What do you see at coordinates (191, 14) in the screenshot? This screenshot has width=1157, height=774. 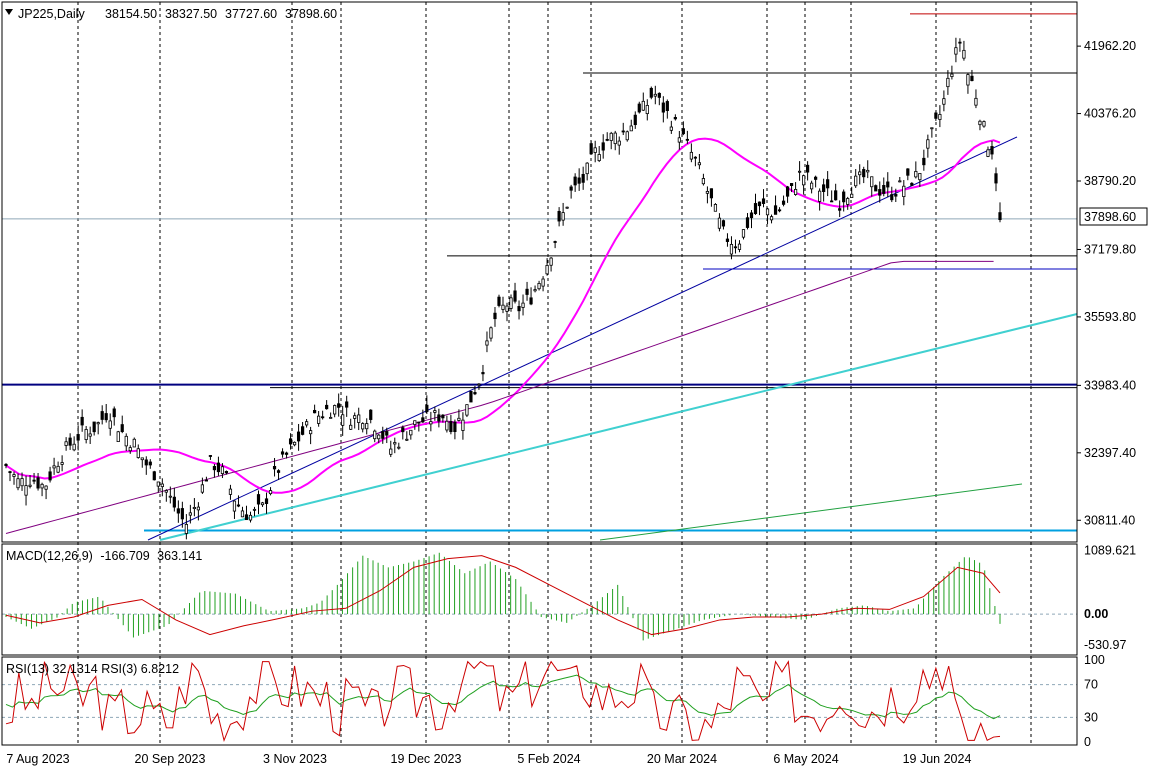 I see `high-value: 38327.50` at bounding box center [191, 14].